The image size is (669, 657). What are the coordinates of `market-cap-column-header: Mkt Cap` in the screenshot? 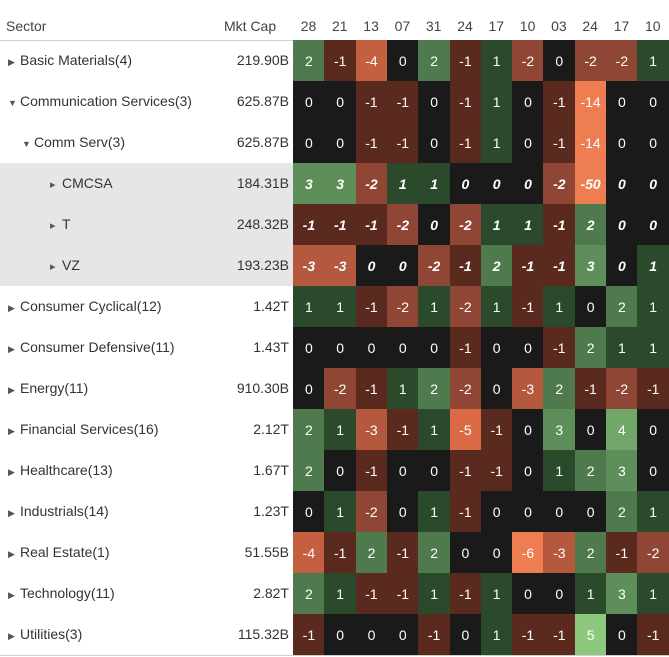 It's located at (250, 26).